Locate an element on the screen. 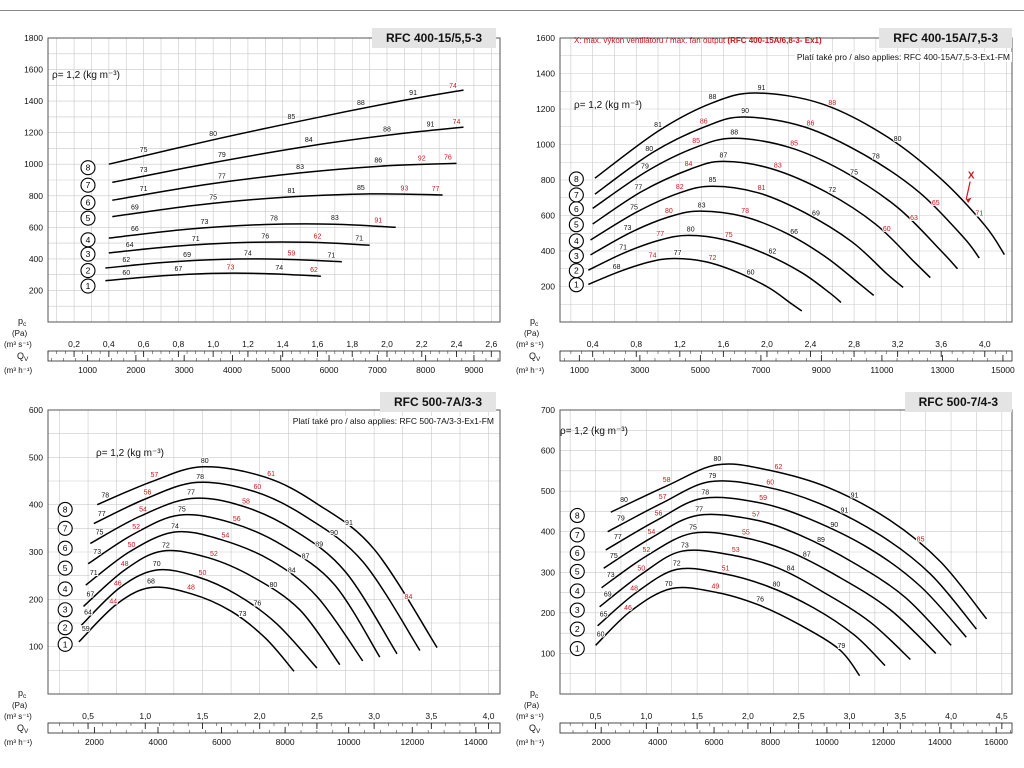 This screenshot has width=1024, height=768. curve-label: 67 is located at coordinates (90, 594).